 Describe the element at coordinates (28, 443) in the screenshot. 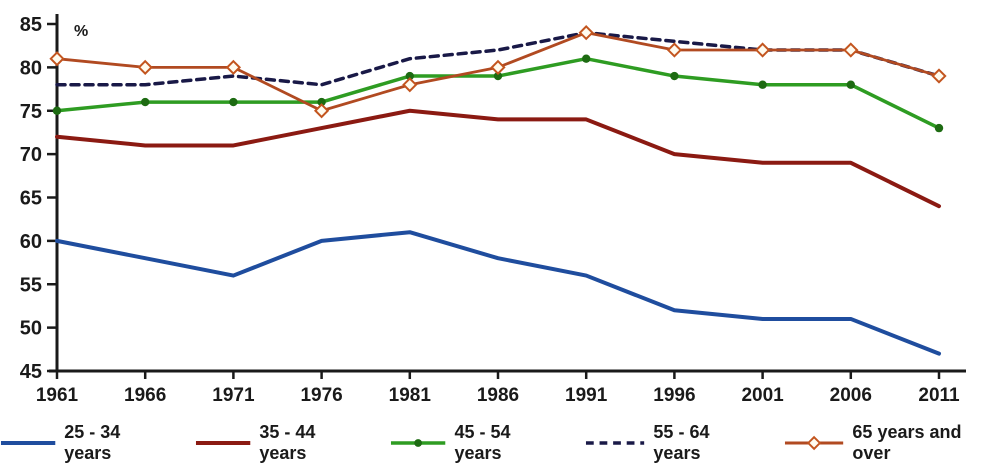

I see `legend-swatch-25-34-line-icon` at that location.